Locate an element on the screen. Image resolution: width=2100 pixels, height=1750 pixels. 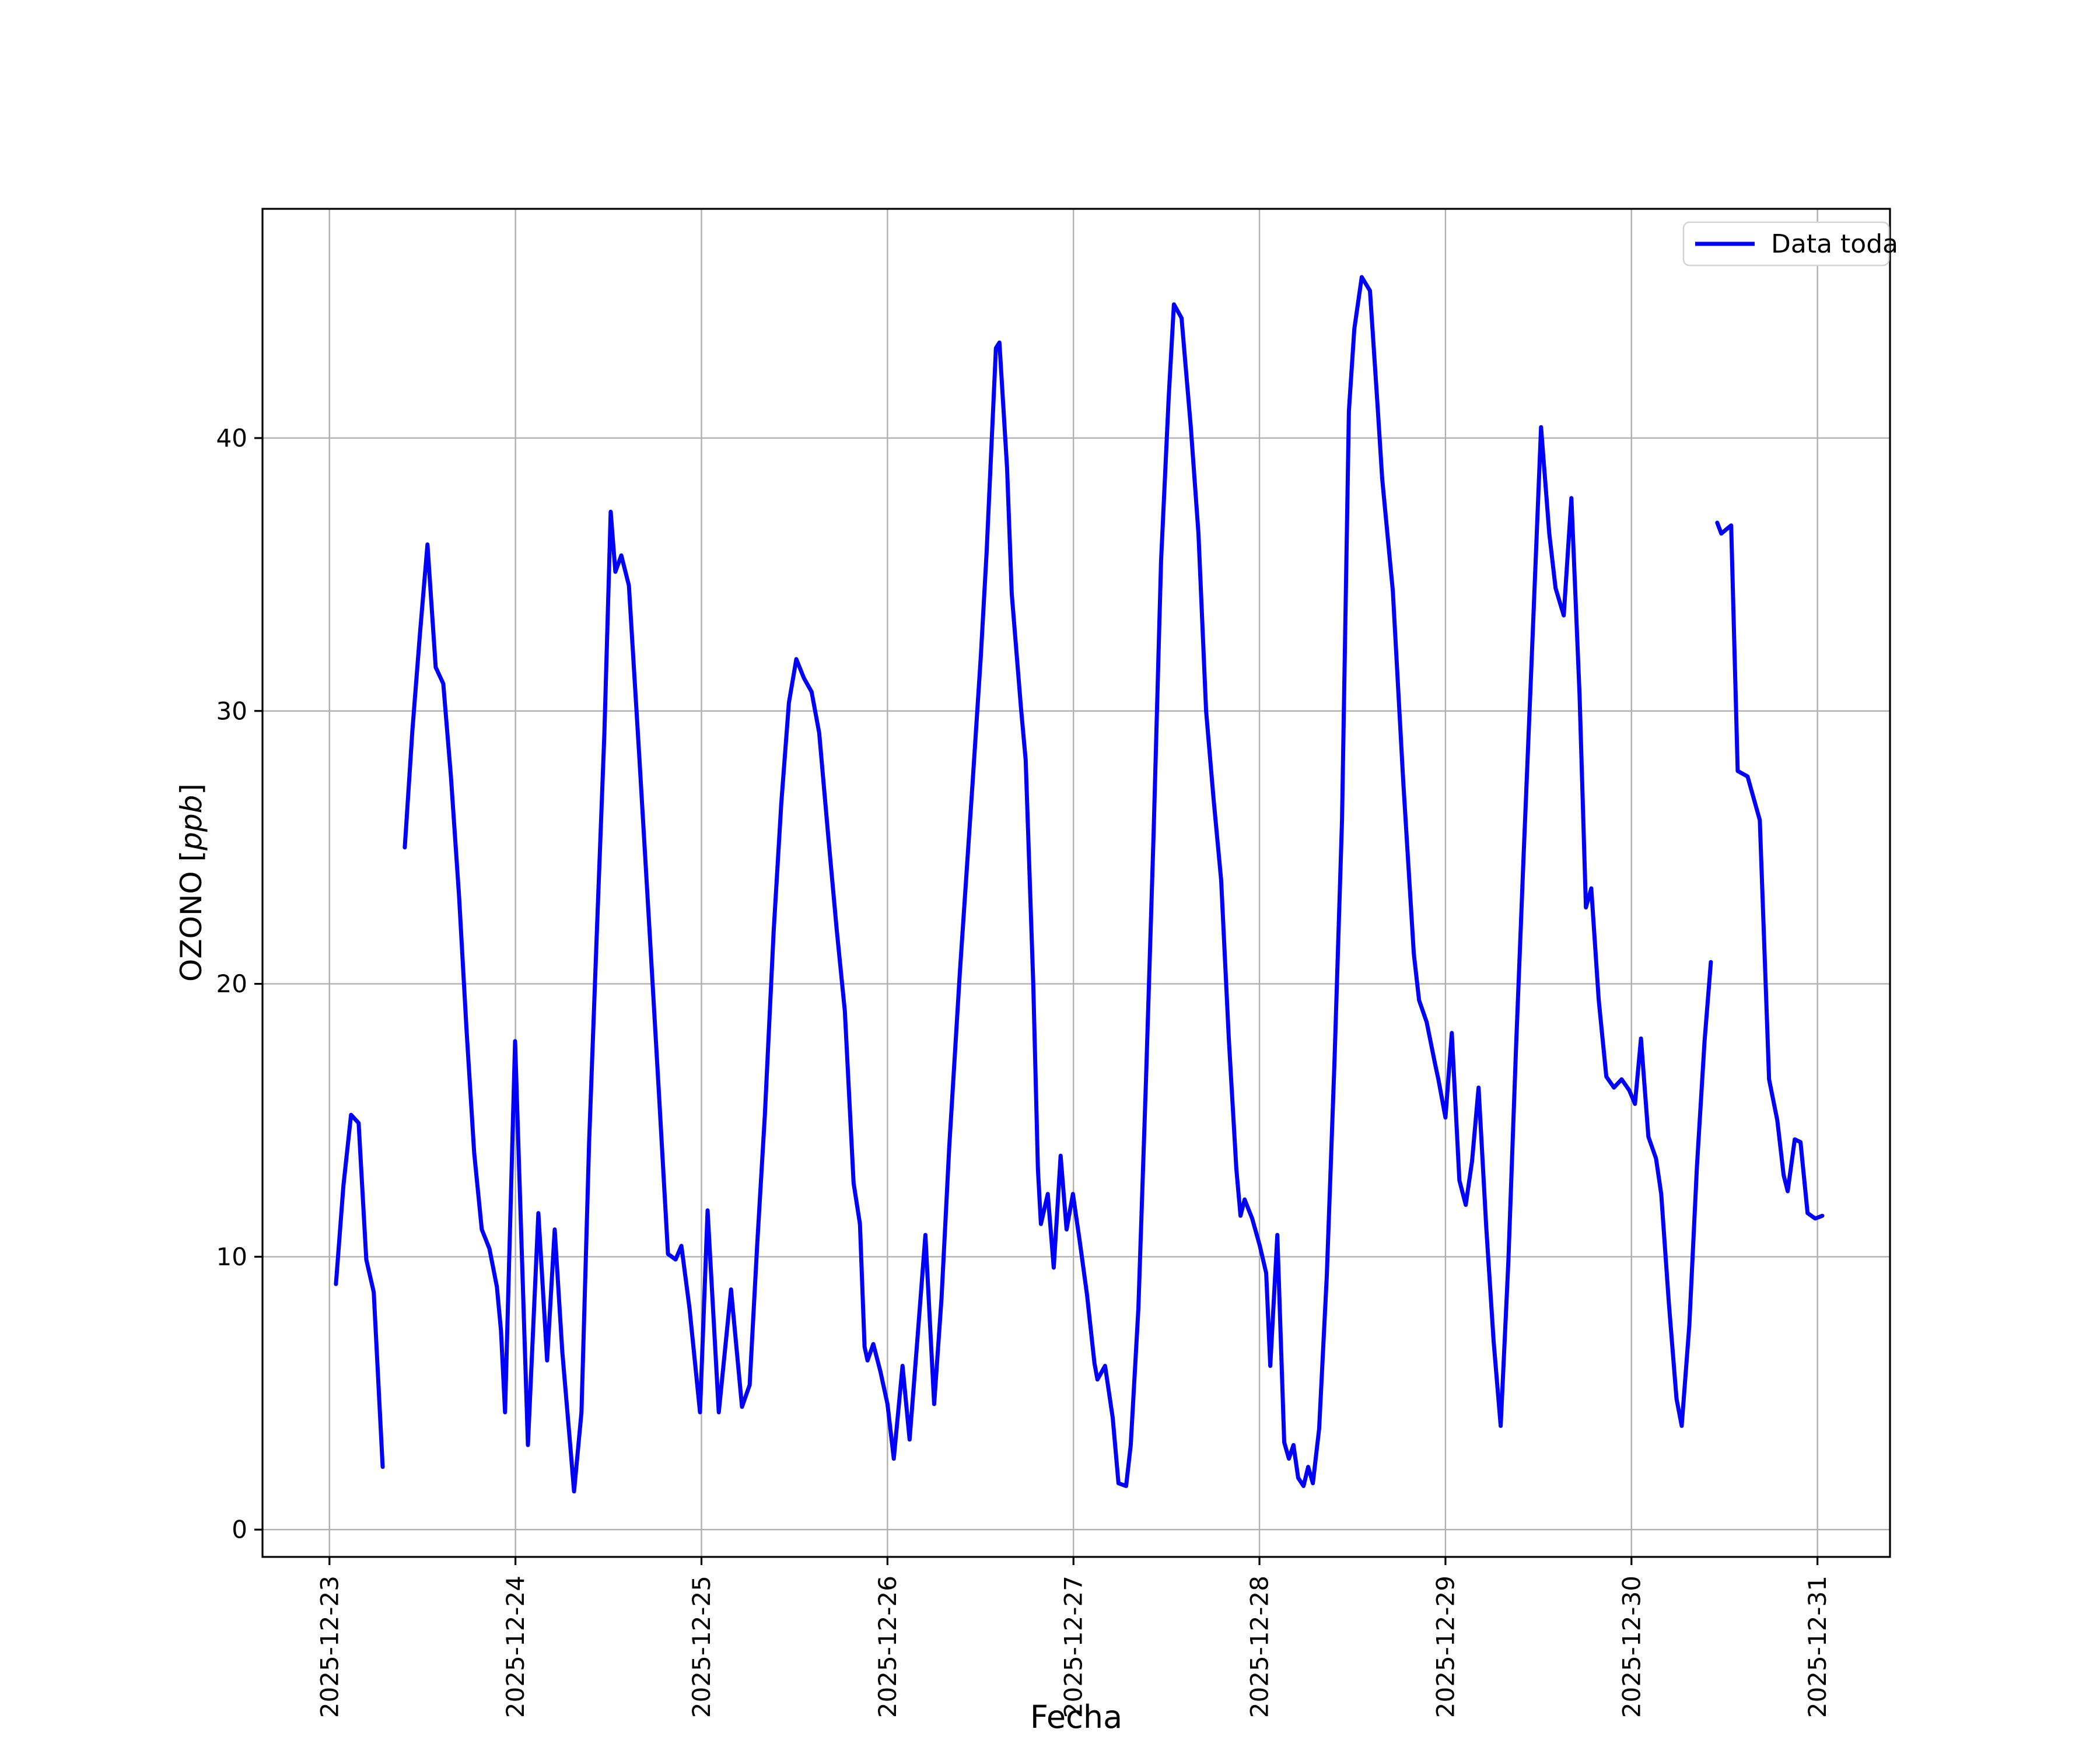
y-axis-label-prefix: OZONO [ is located at coordinates (191, 916).